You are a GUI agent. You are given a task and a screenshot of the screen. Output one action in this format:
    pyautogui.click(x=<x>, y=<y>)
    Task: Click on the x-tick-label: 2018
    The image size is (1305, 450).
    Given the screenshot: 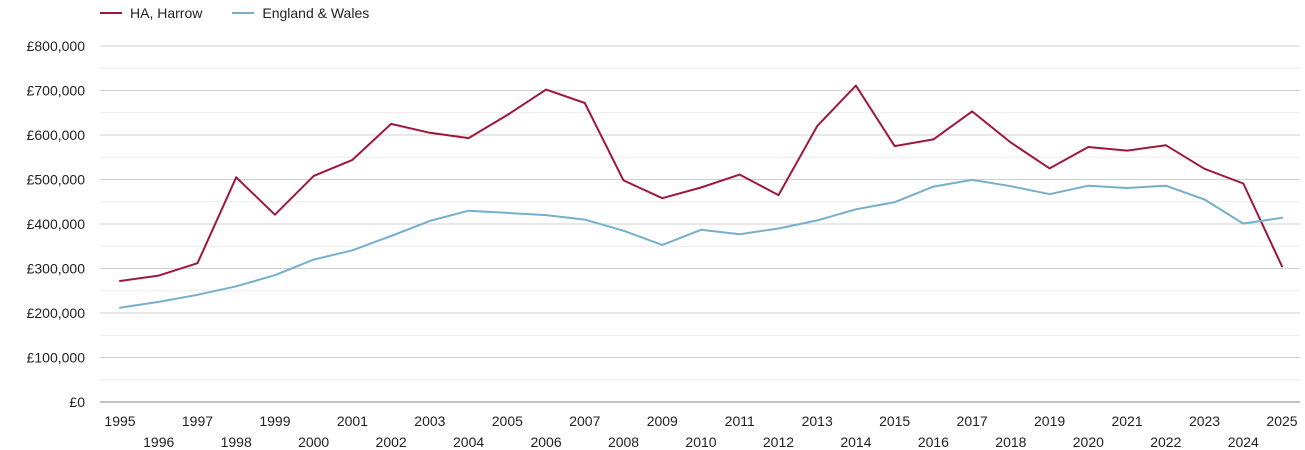 What is the action you would take?
    pyautogui.click(x=1010, y=442)
    